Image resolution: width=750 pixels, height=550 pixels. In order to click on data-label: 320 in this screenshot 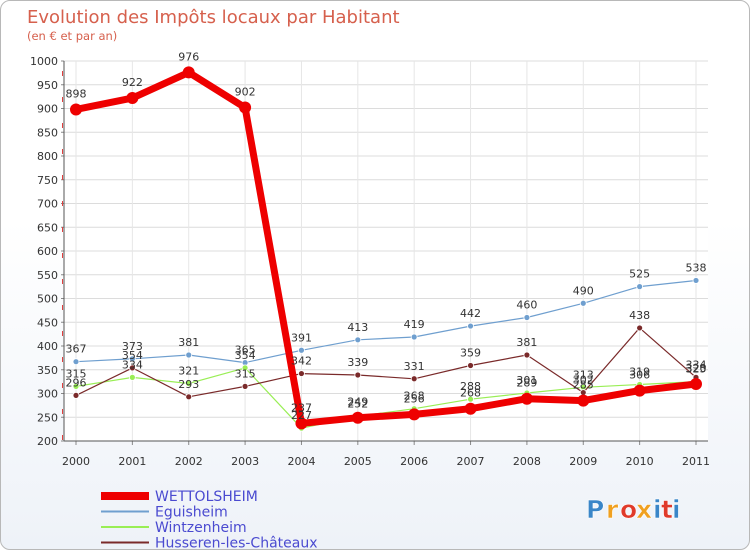, I will do `click(696, 368)`.